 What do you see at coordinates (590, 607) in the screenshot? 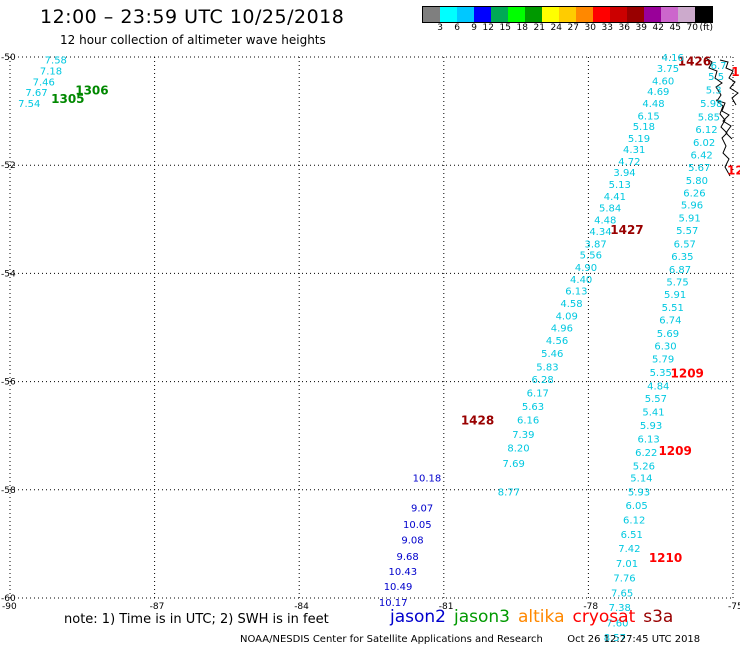
I see `lon-label: -78` at bounding box center [590, 607].